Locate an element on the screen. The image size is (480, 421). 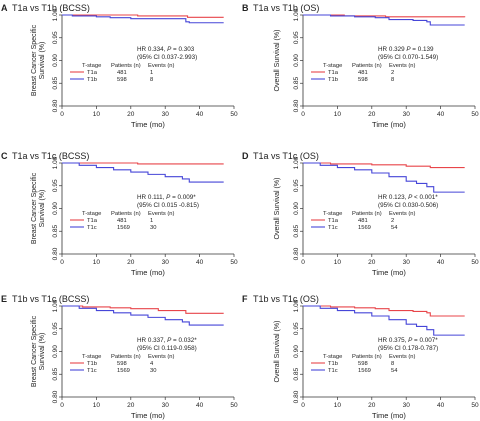
hr-value: HR 0.123, is located at coordinates (393, 197).